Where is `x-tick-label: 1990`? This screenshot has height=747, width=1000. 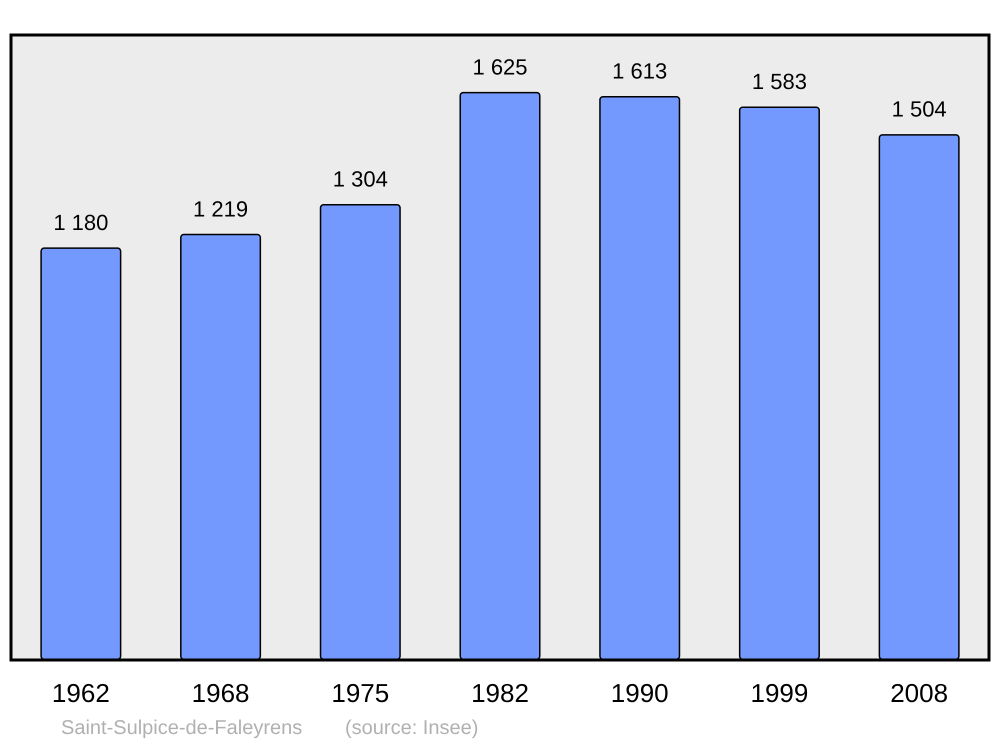
x-tick-label: 1990 is located at coordinates (639, 693).